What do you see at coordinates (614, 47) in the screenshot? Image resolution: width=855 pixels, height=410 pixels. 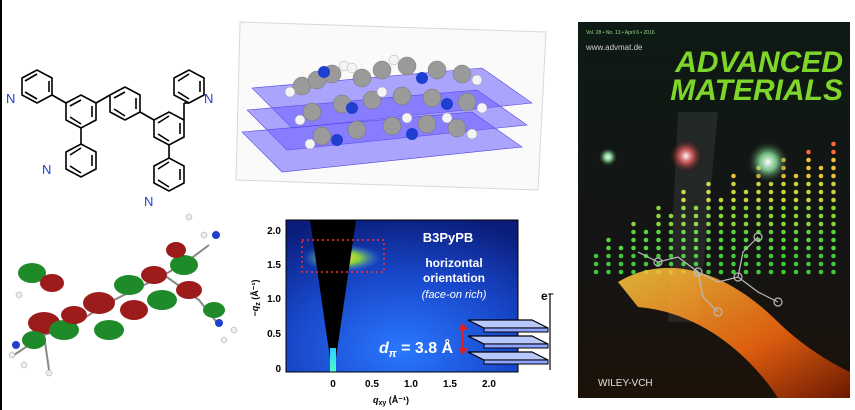 I see `cover-url: www.advmat.de` at bounding box center [614, 47].